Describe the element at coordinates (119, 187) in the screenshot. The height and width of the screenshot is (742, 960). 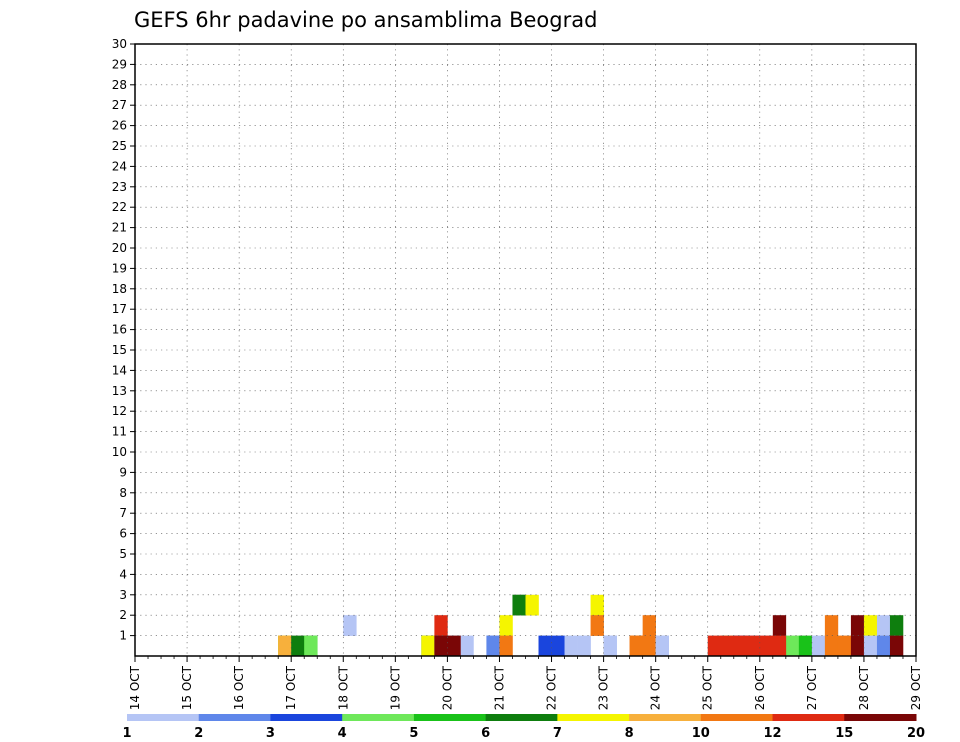
I see `y-tick-label: 23` at that location.